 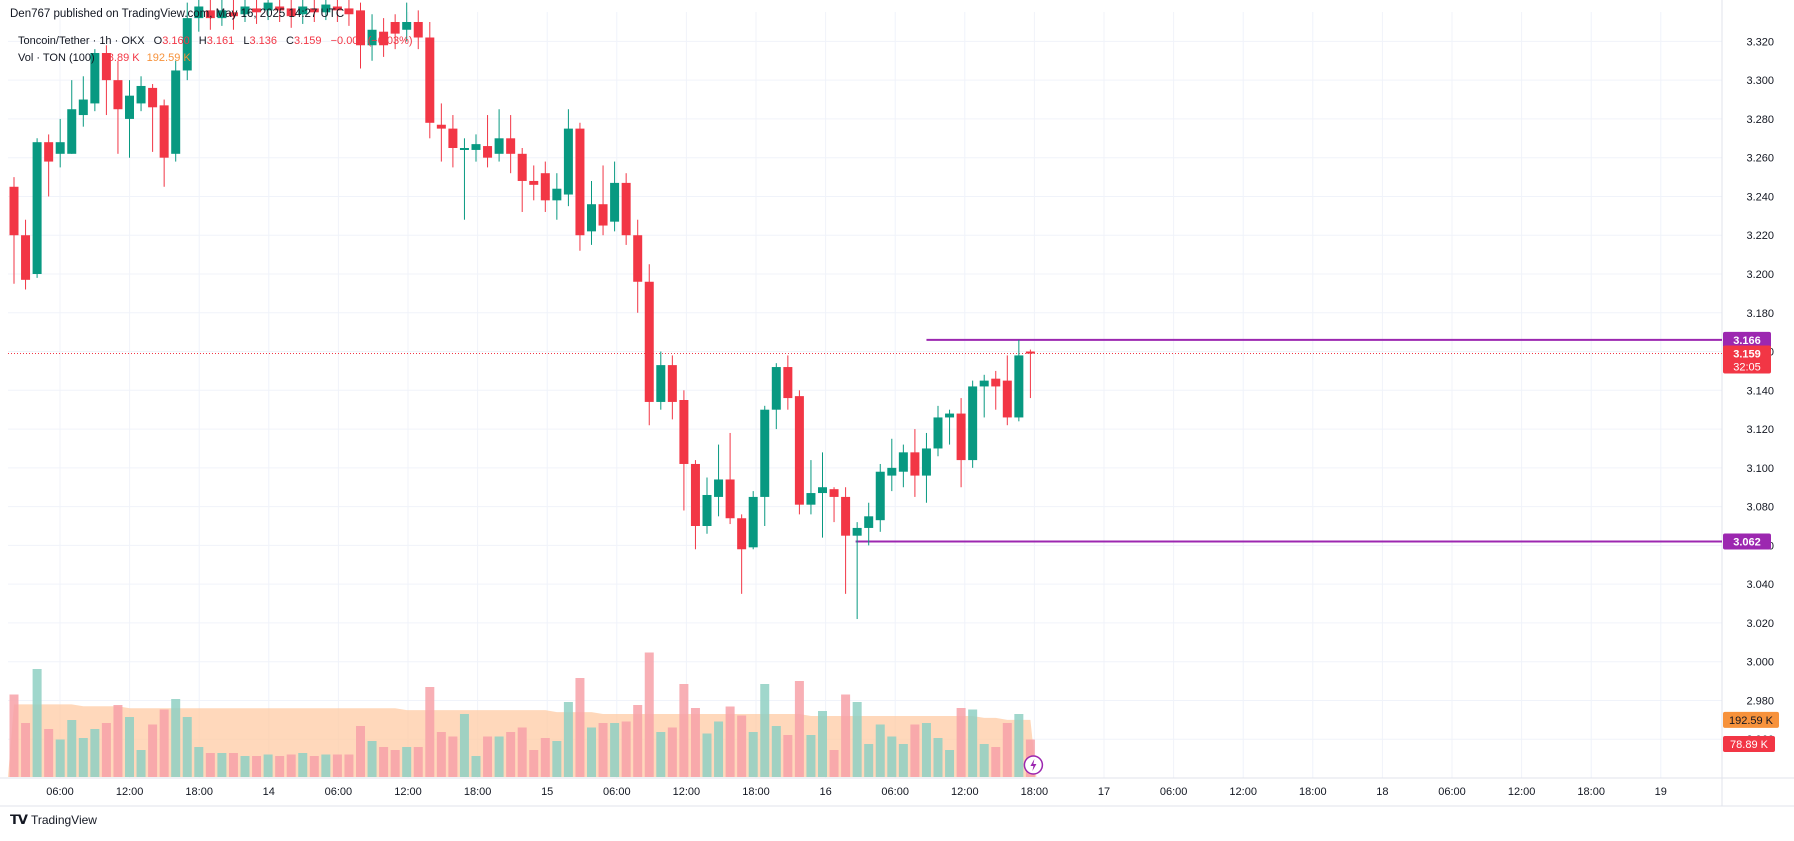 I want to click on volume-legend: Vol · TON (100) 78.89 K 192.59 K, so click(x=104, y=58).